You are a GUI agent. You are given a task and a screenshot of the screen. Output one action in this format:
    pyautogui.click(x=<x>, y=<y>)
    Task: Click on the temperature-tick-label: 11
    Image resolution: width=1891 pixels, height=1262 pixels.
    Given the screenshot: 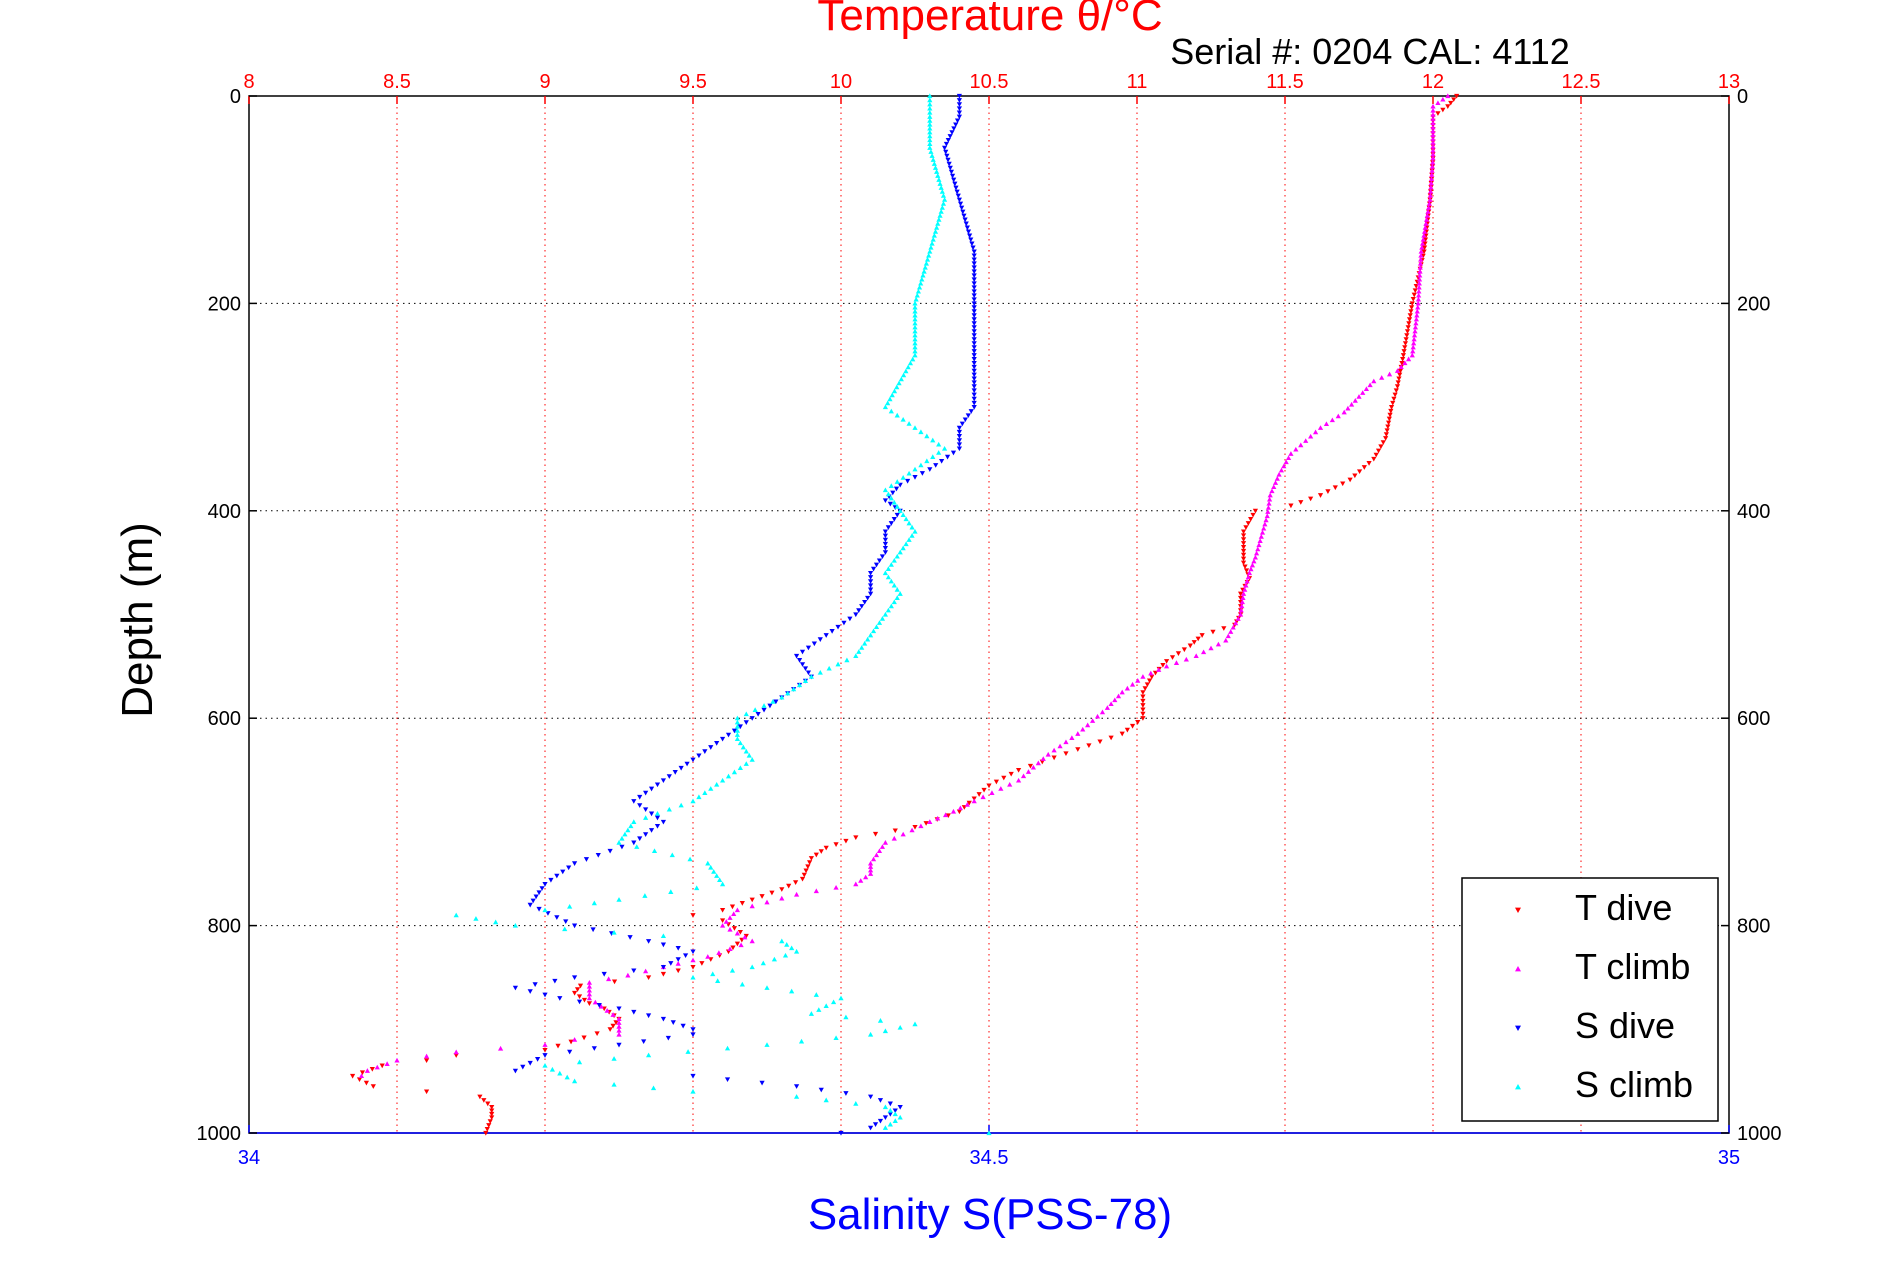 What is the action you would take?
    pyautogui.click(x=1137, y=82)
    